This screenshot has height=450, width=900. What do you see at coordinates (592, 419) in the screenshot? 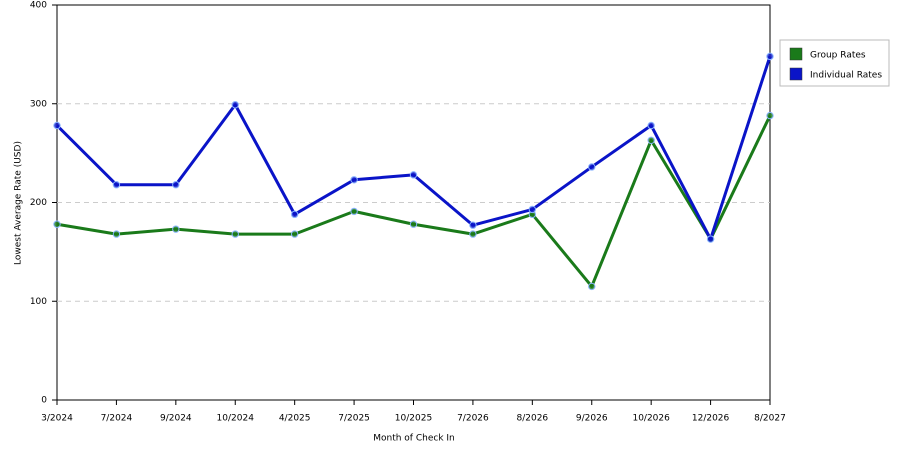
I see `x-tick-label: 9/2026` at bounding box center [592, 419].